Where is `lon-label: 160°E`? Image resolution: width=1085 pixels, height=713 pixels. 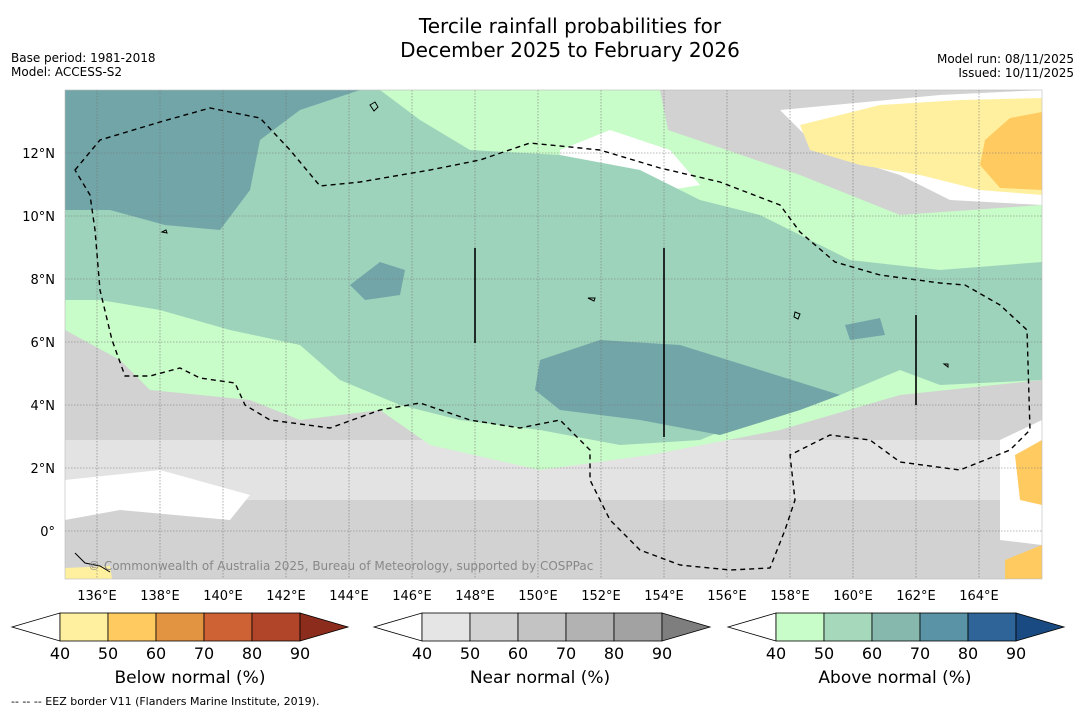
lon-label: 160°E is located at coordinates (853, 596).